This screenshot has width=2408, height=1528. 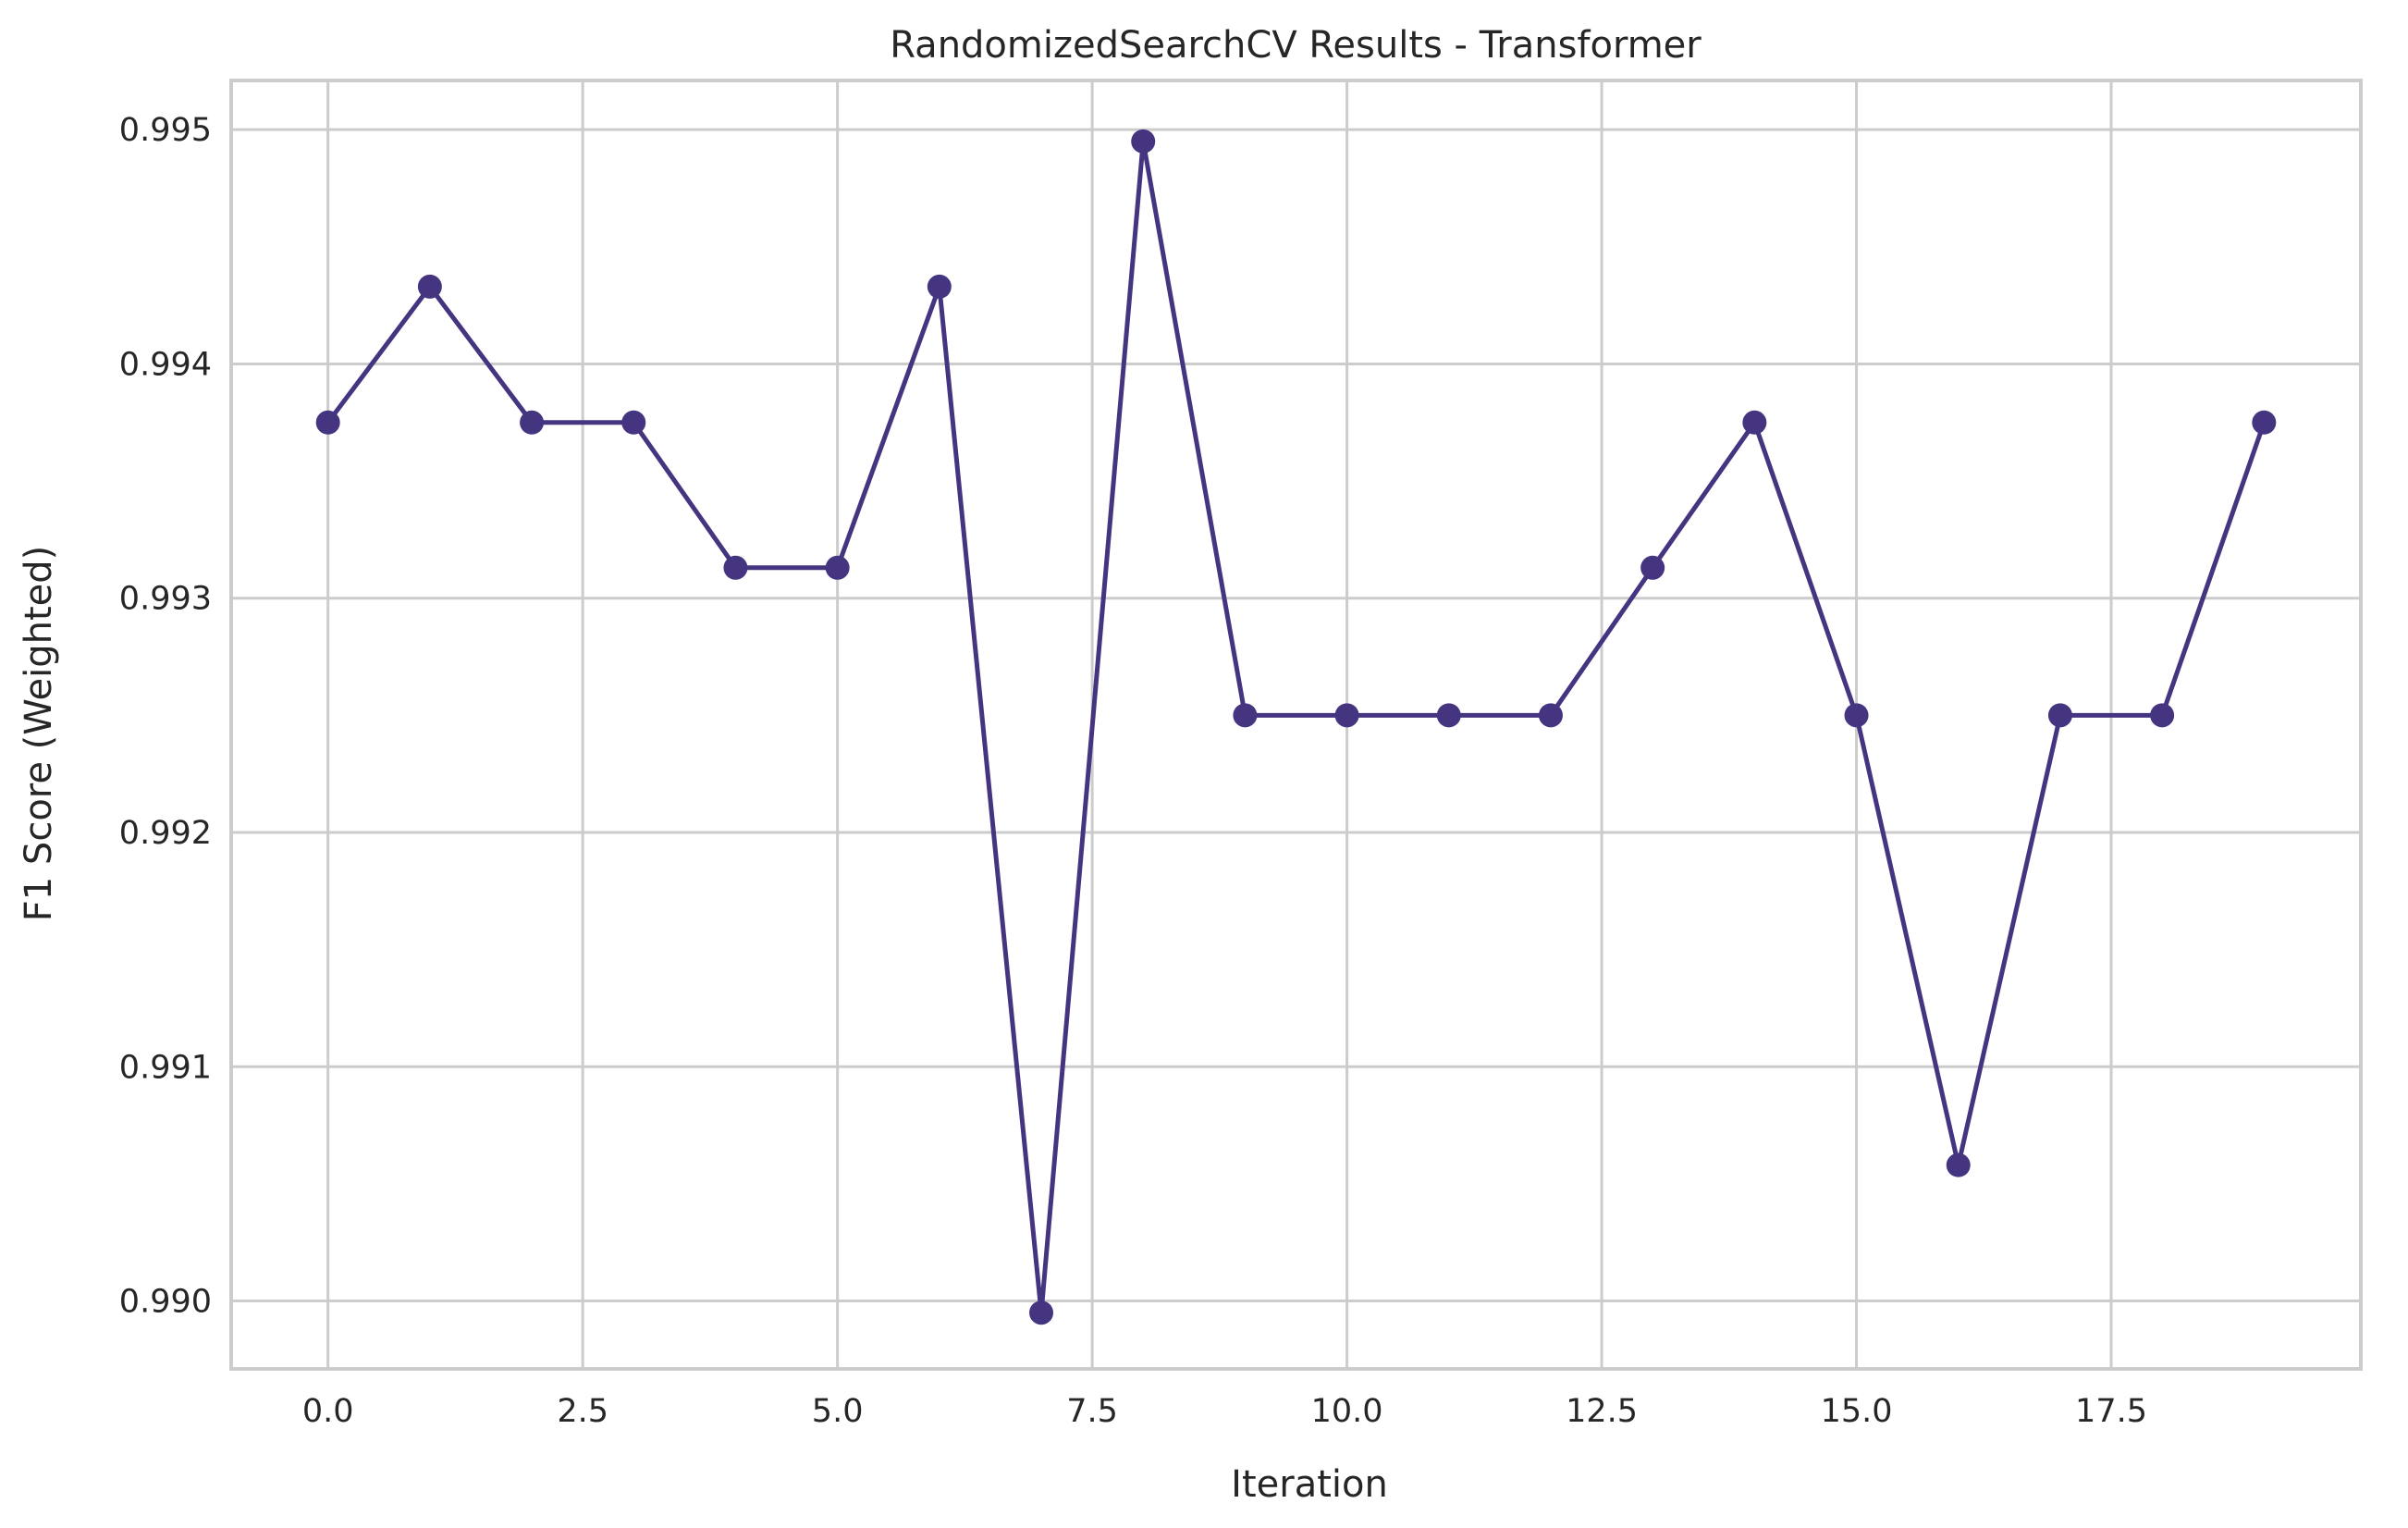 What do you see at coordinates (2111, 1411) in the screenshot?
I see `x-tick-label: 17.5` at bounding box center [2111, 1411].